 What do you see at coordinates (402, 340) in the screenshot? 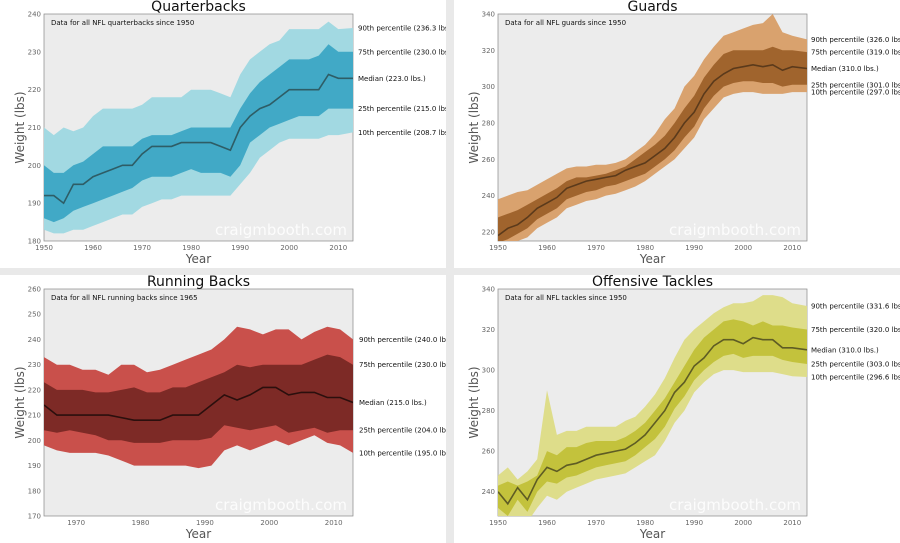
I see `percentile-label-p90: 90th percentile (240.0 lbs.)` at bounding box center [402, 340].